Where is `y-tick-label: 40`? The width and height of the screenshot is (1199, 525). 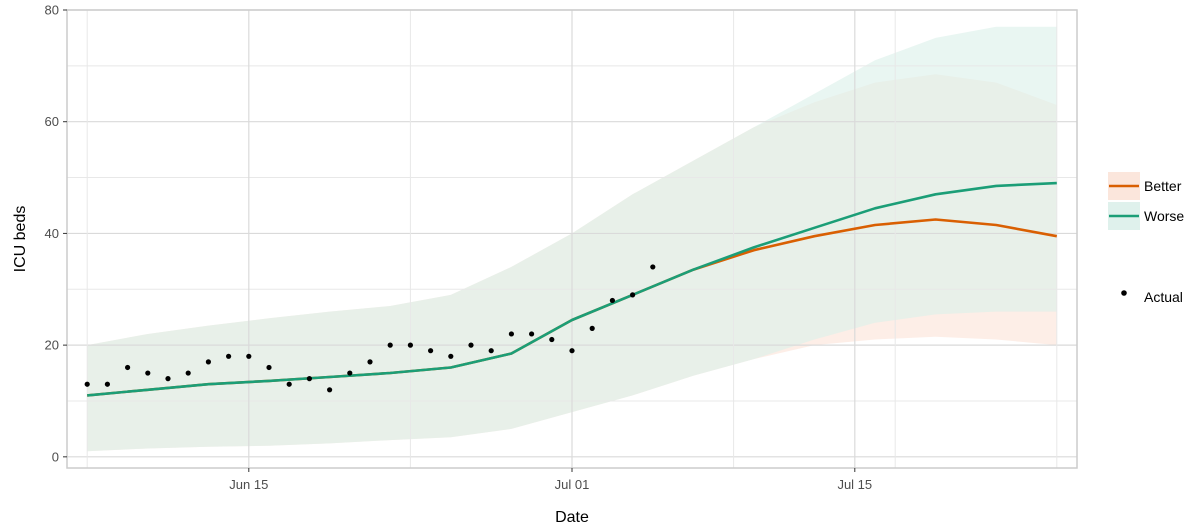
y-tick-label: 40 is located at coordinates (52, 233).